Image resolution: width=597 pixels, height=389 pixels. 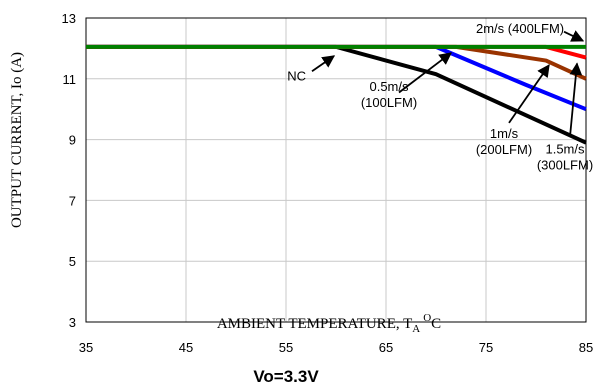 I want to click on y-tick-label: 11, so click(x=70, y=79).